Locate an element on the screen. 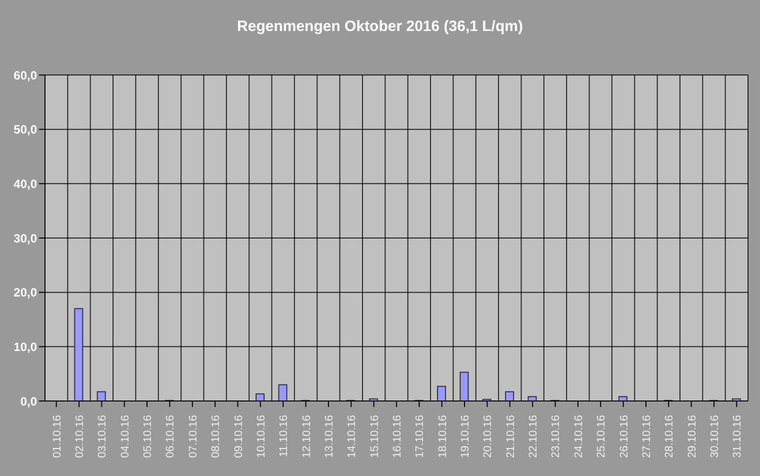 The height and width of the screenshot is (476, 760). x-tick-label: 20.10.16 is located at coordinates (488, 436).